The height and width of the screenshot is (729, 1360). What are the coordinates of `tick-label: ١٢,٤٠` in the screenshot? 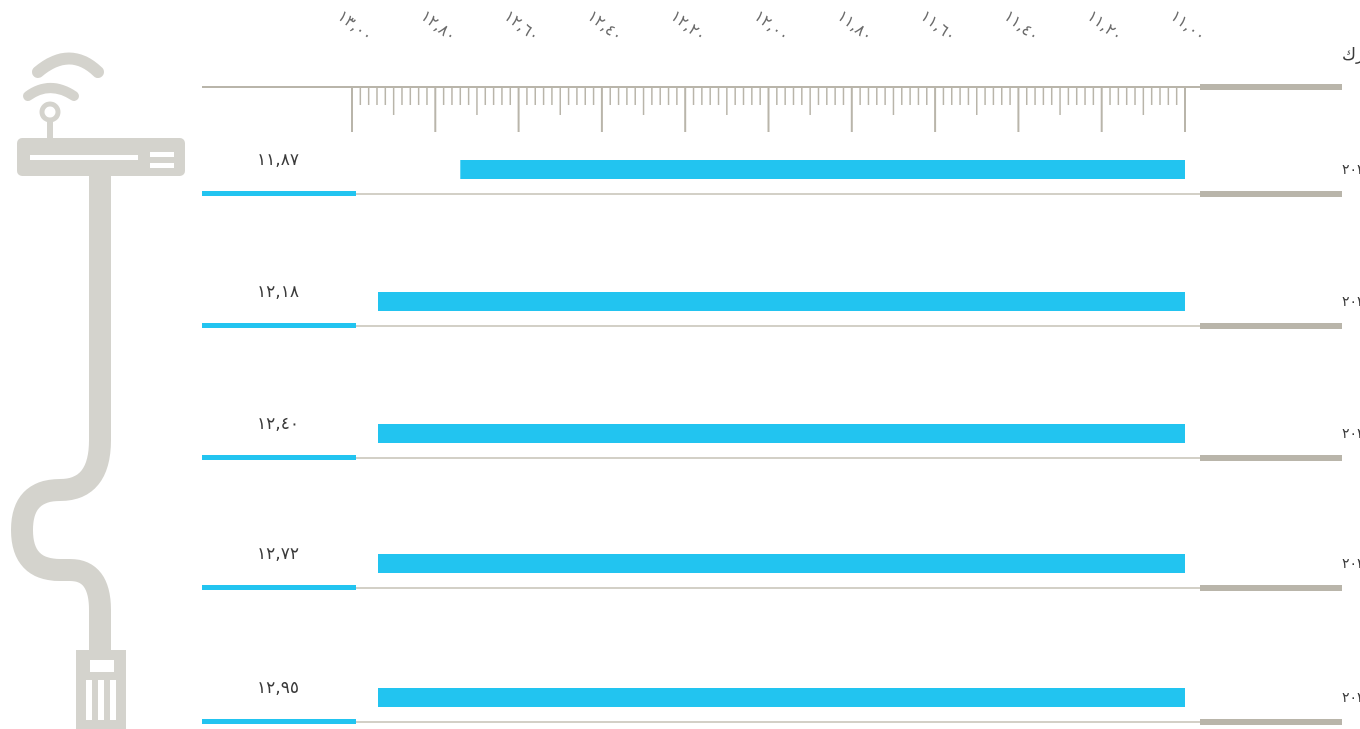 It's located at (605, 25).